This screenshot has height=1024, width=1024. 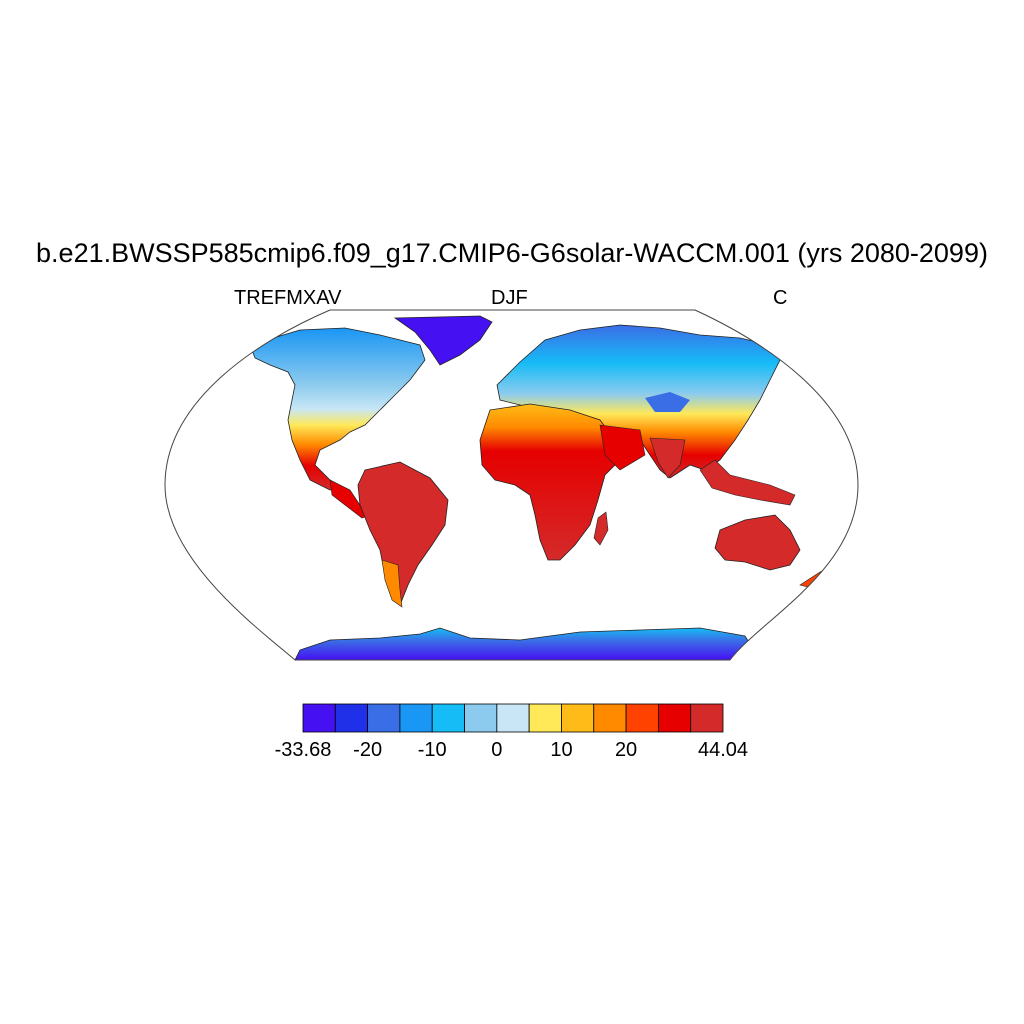 What do you see at coordinates (527, 643) in the screenshot?
I see `antarctica` at bounding box center [527, 643].